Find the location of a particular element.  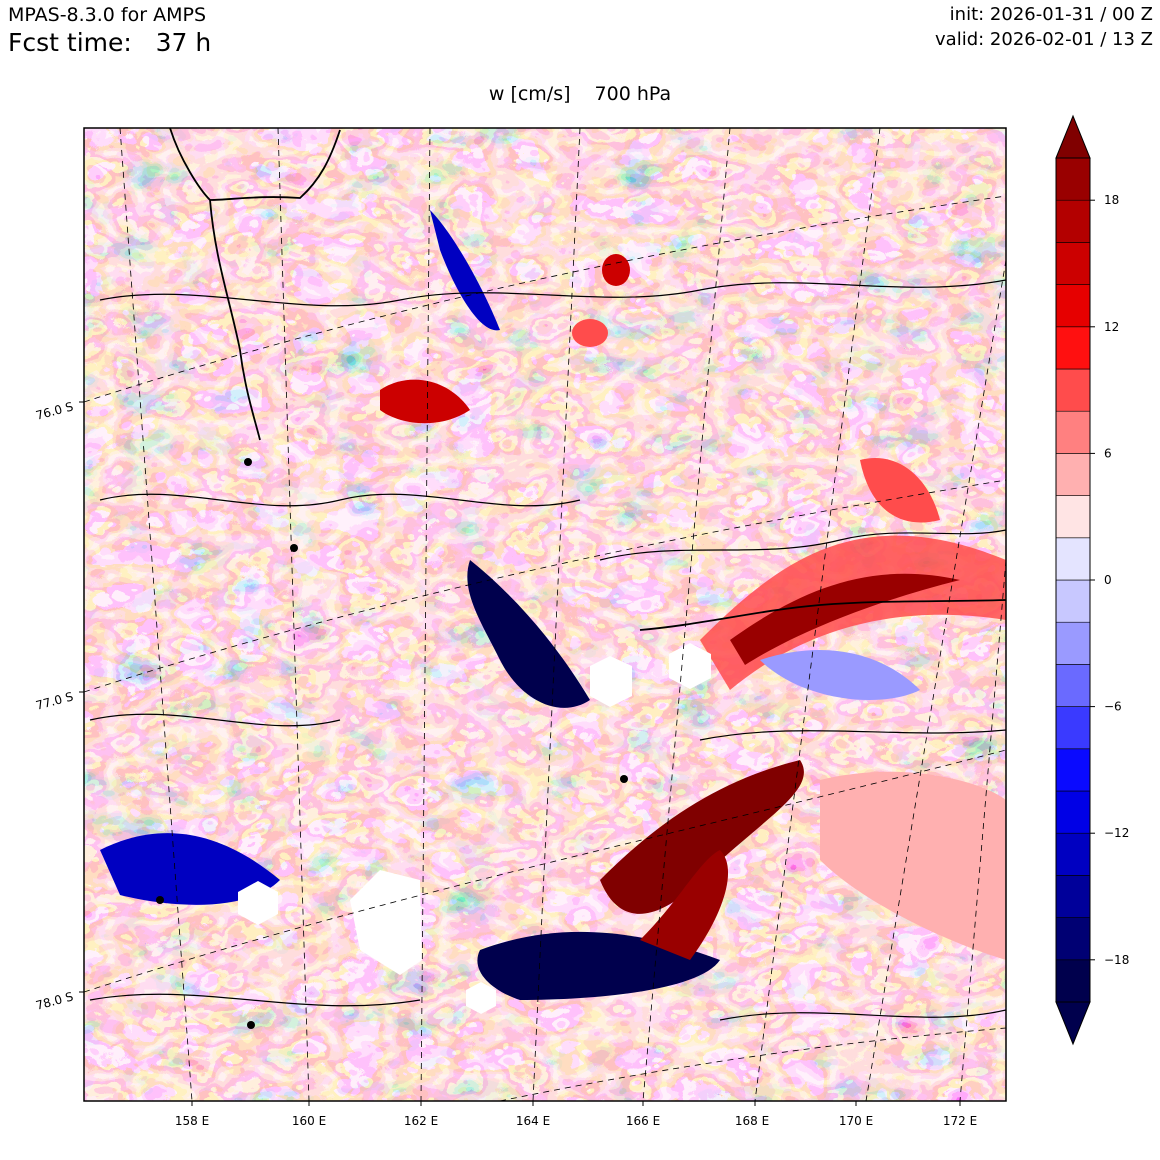

forecast-time: Fcst time: 37 h is located at coordinates (109, 42).